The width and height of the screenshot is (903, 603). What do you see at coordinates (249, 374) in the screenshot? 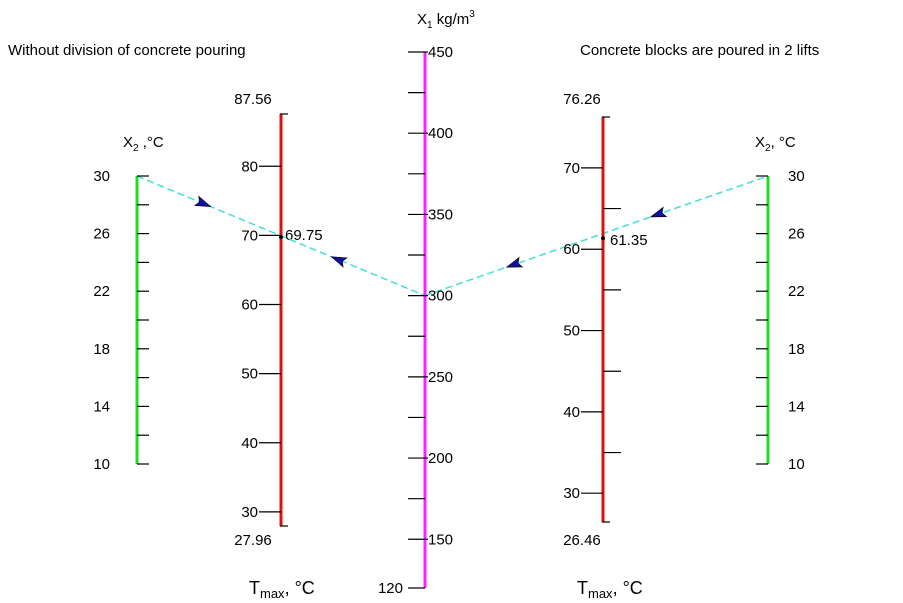
I see `left-tmax-axis-tick-label: 50` at bounding box center [249, 374].